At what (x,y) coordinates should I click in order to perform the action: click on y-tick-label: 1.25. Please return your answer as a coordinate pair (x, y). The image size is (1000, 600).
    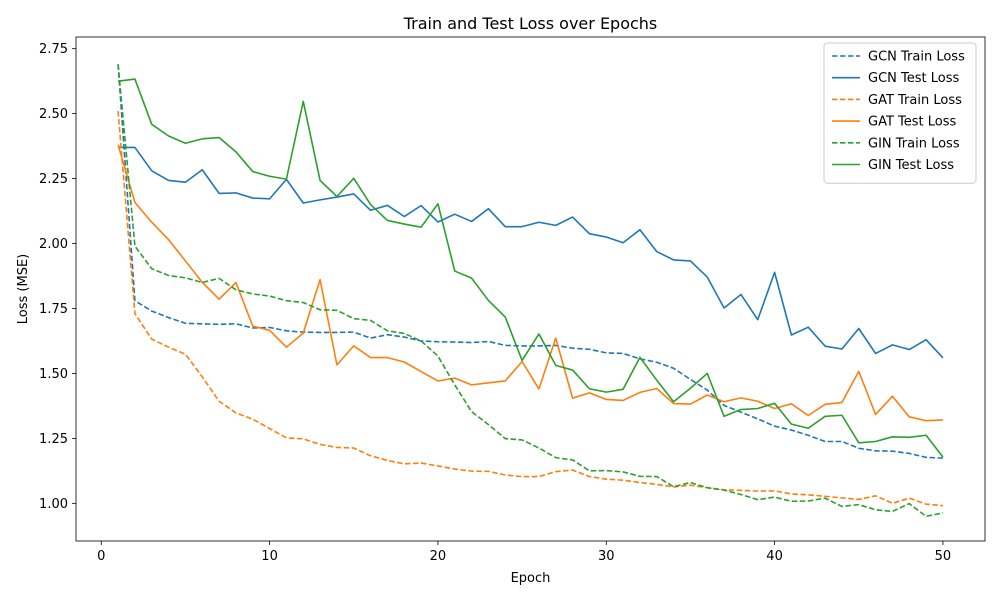
    Looking at the image, I should click on (53, 439).